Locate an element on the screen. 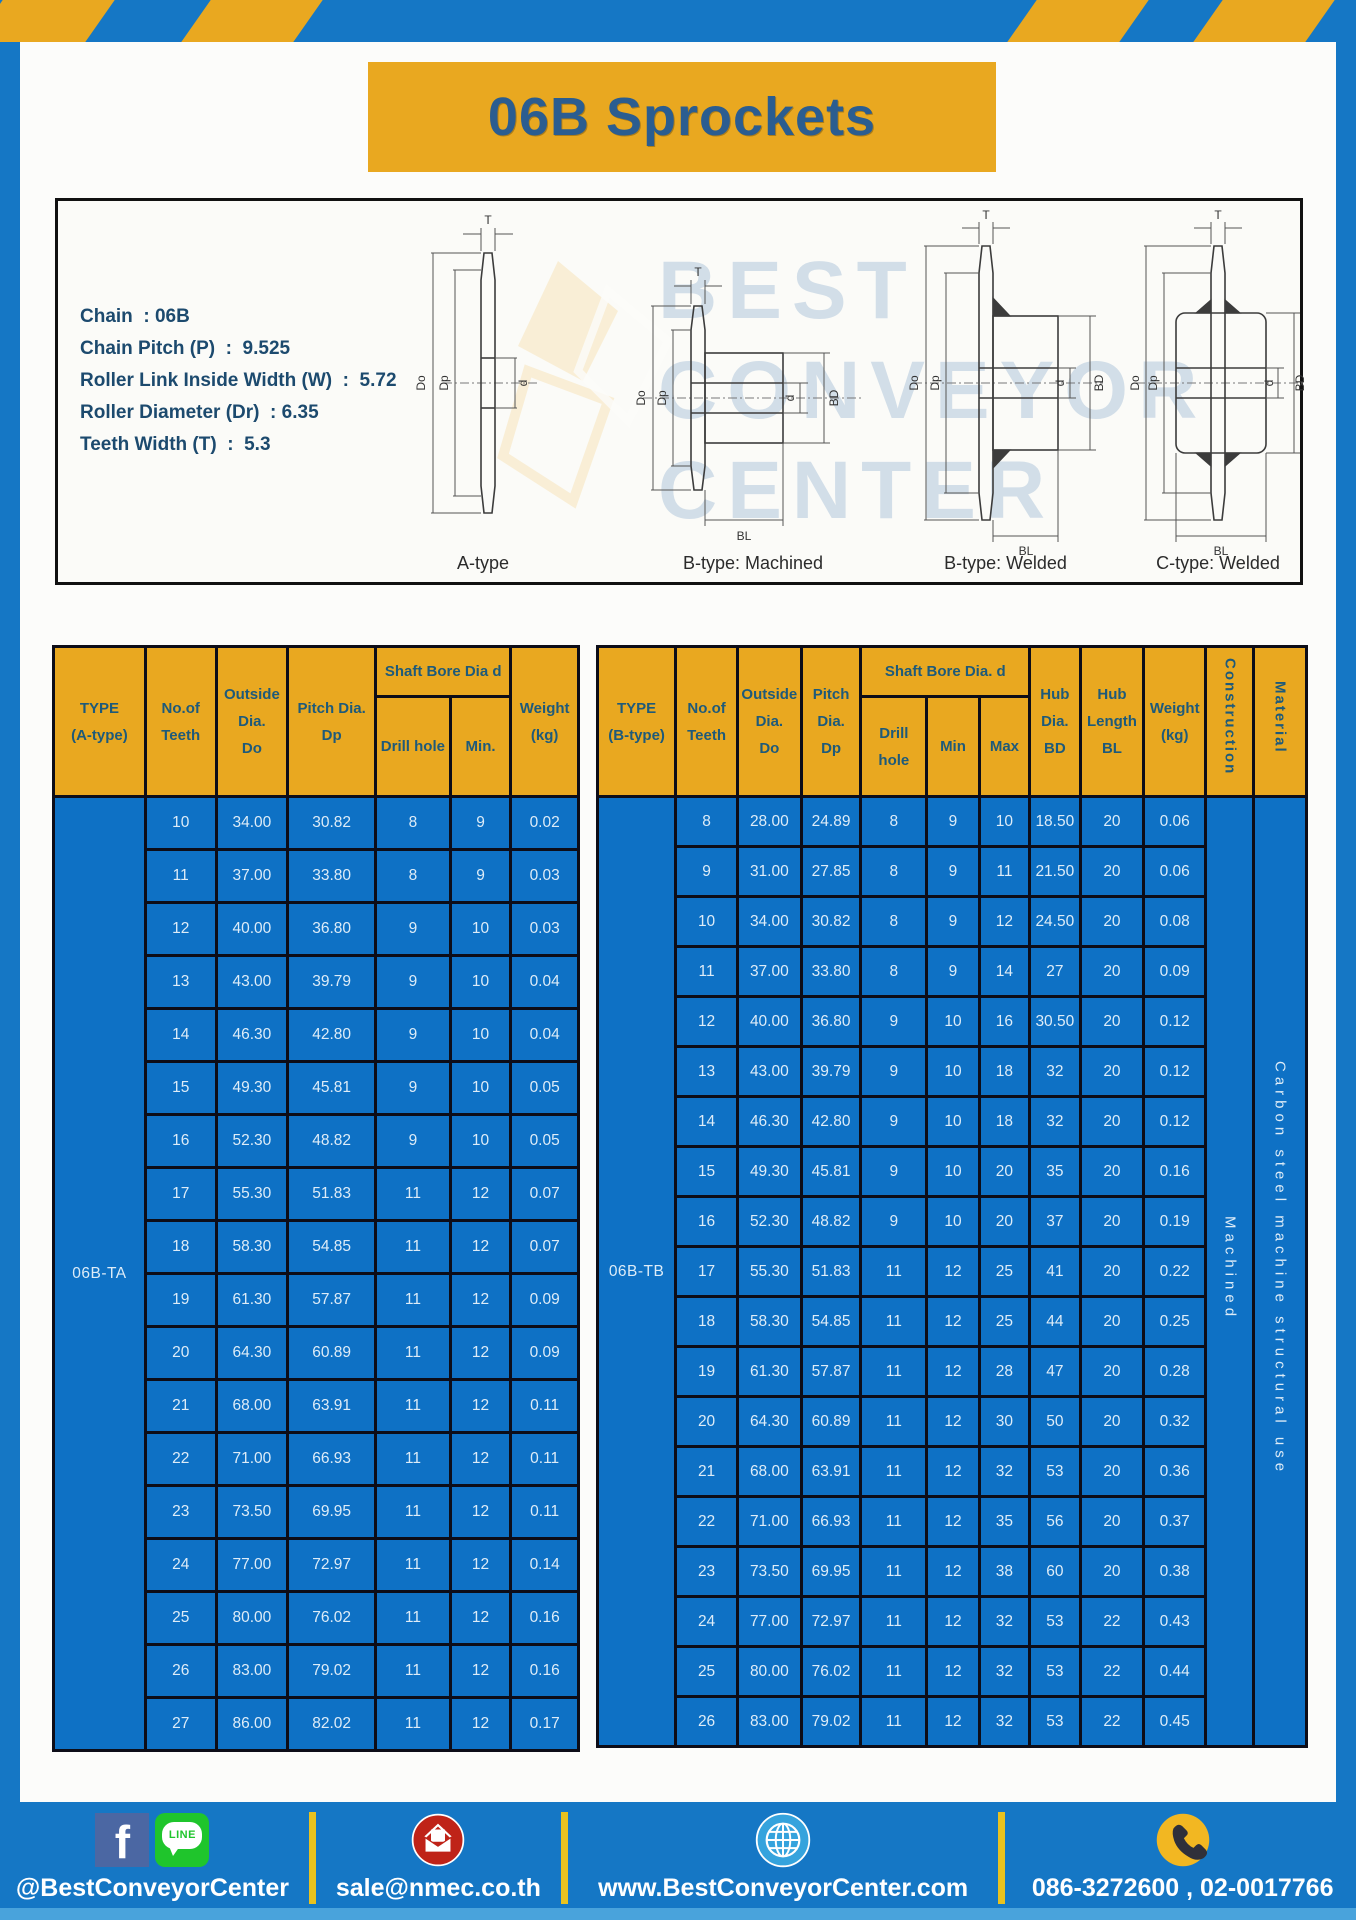  social-handle: @BestConveyorCenter is located at coordinates (152, 1888).